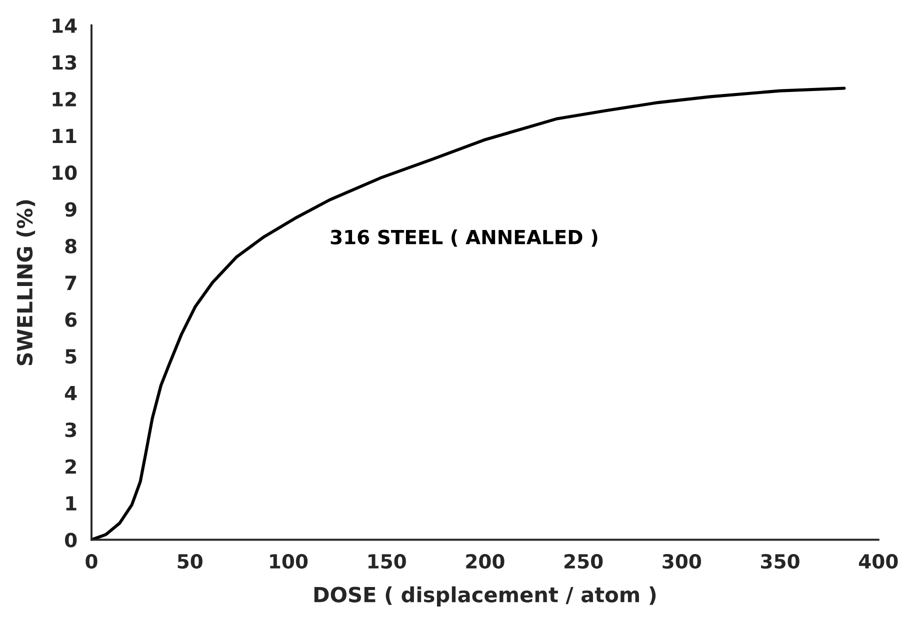 Image resolution: width=915 pixels, height=635 pixels. What do you see at coordinates (485, 596) in the screenshot?
I see `x-axis-title: DOSE ( displacement / atom )` at bounding box center [485, 596].